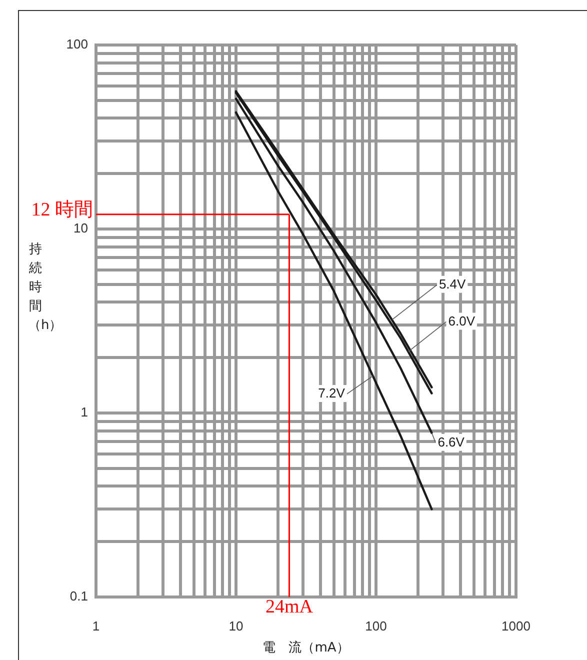 This screenshot has height=660, width=587. What do you see at coordinates (516, 626) in the screenshot?
I see `x-tick-label: 1000` at bounding box center [516, 626].